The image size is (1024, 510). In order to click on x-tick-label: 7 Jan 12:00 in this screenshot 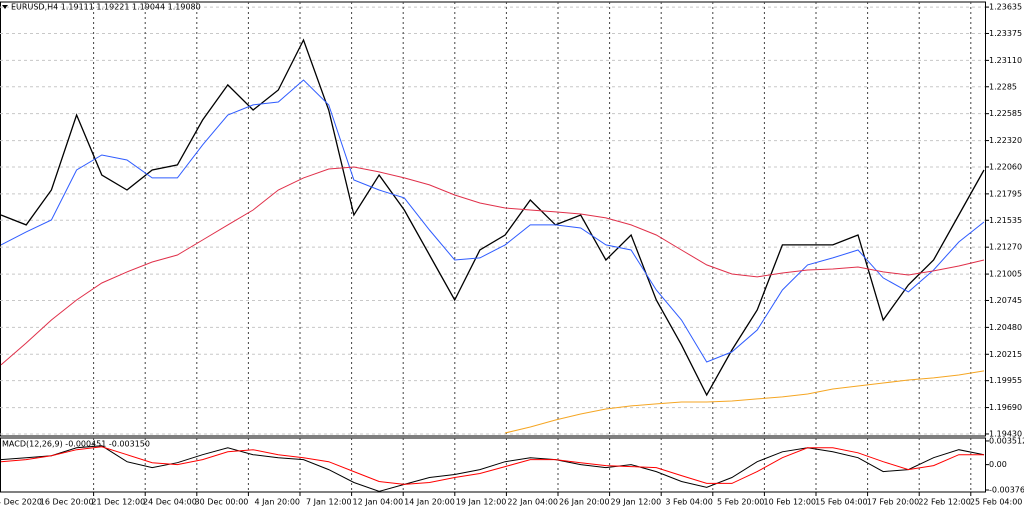, I will do `click(329, 502)`.